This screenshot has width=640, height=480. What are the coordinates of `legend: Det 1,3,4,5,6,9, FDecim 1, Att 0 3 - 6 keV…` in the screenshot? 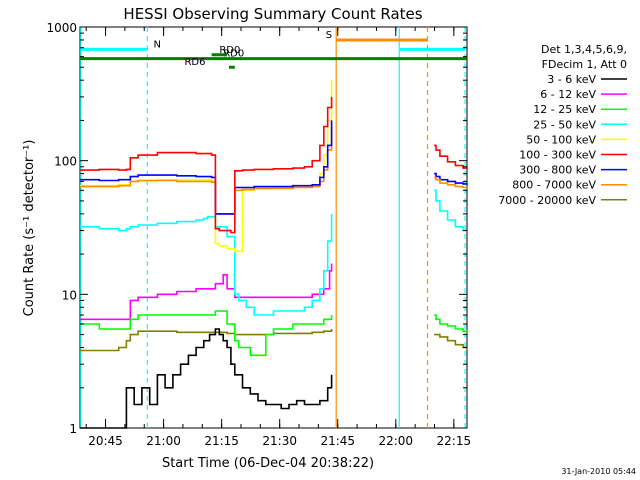 It's located at (562, 125).